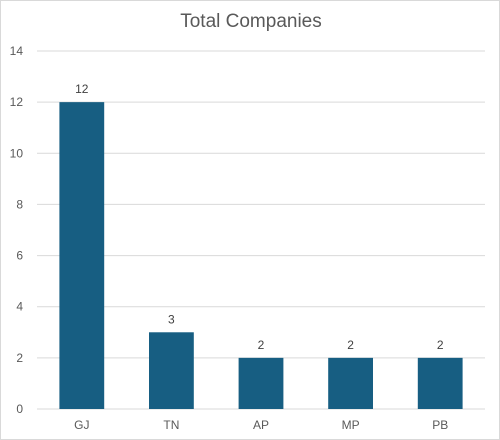 This screenshot has width=500, height=440. Describe the element at coordinates (171, 370) in the screenshot. I see `bar-TN` at that location.